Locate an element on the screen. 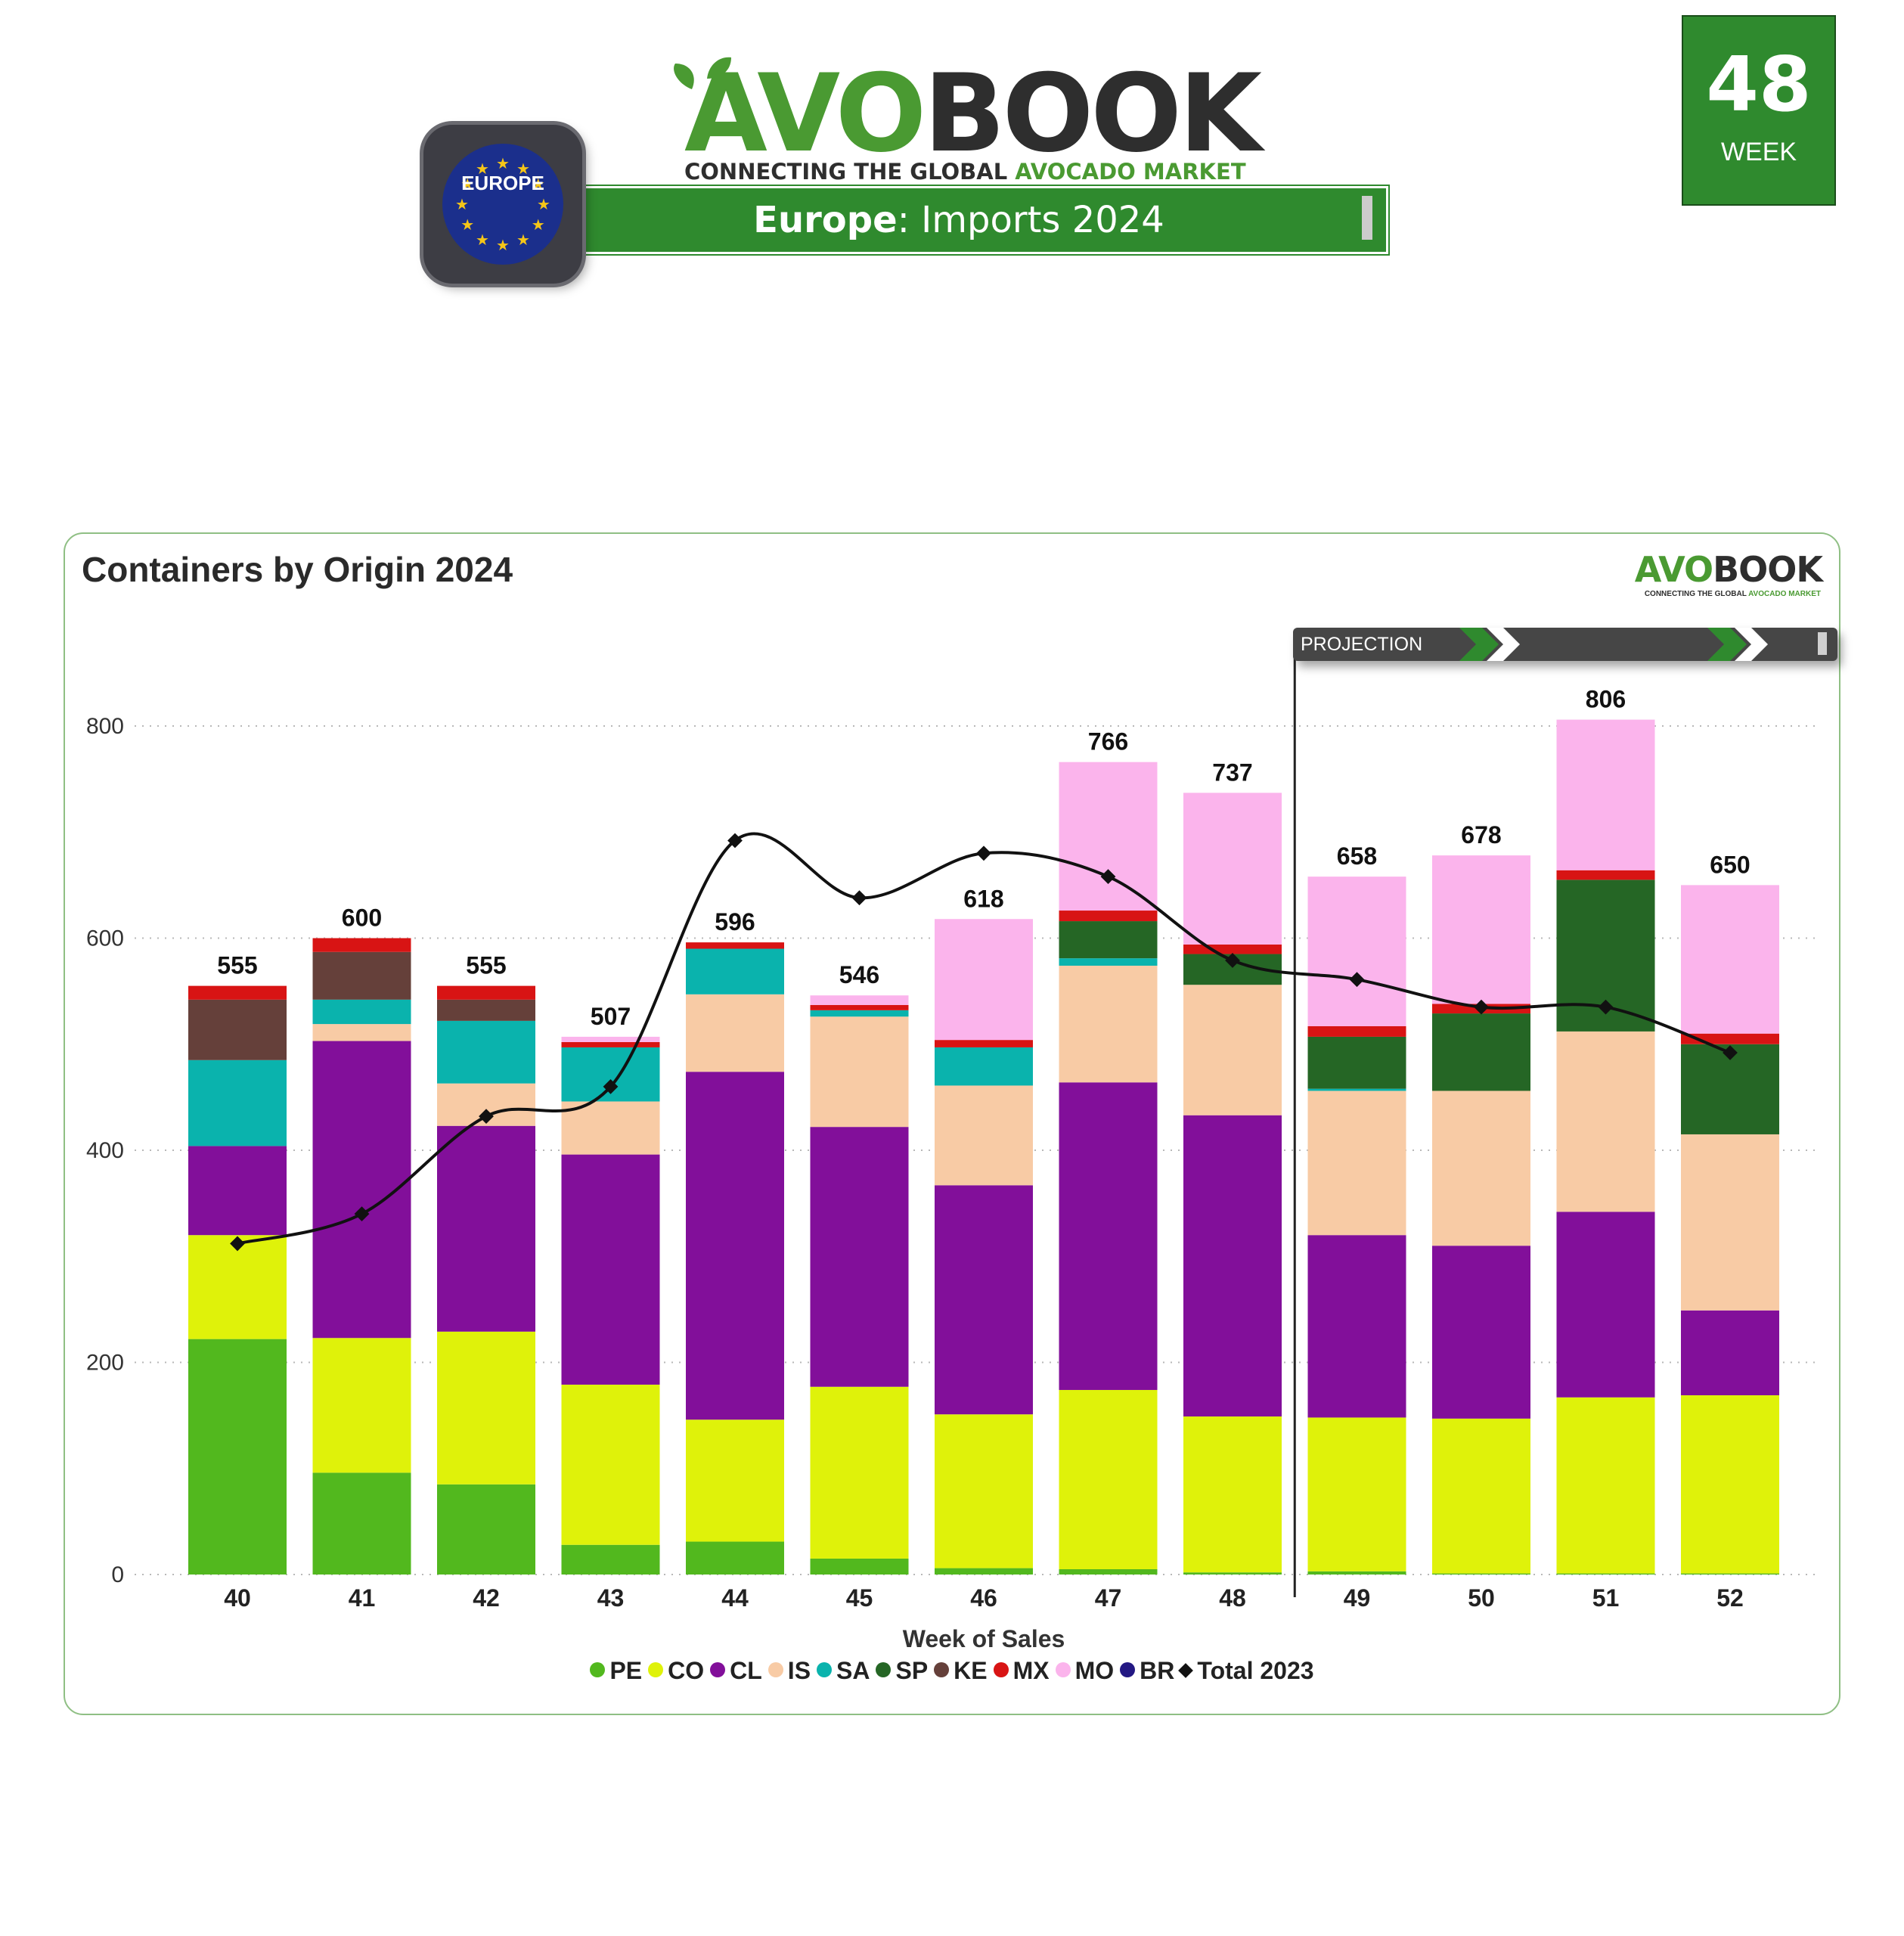 This screenshot has width=1904, height=1936. legend-item-is: IS is located at coordinates (789, 1671).